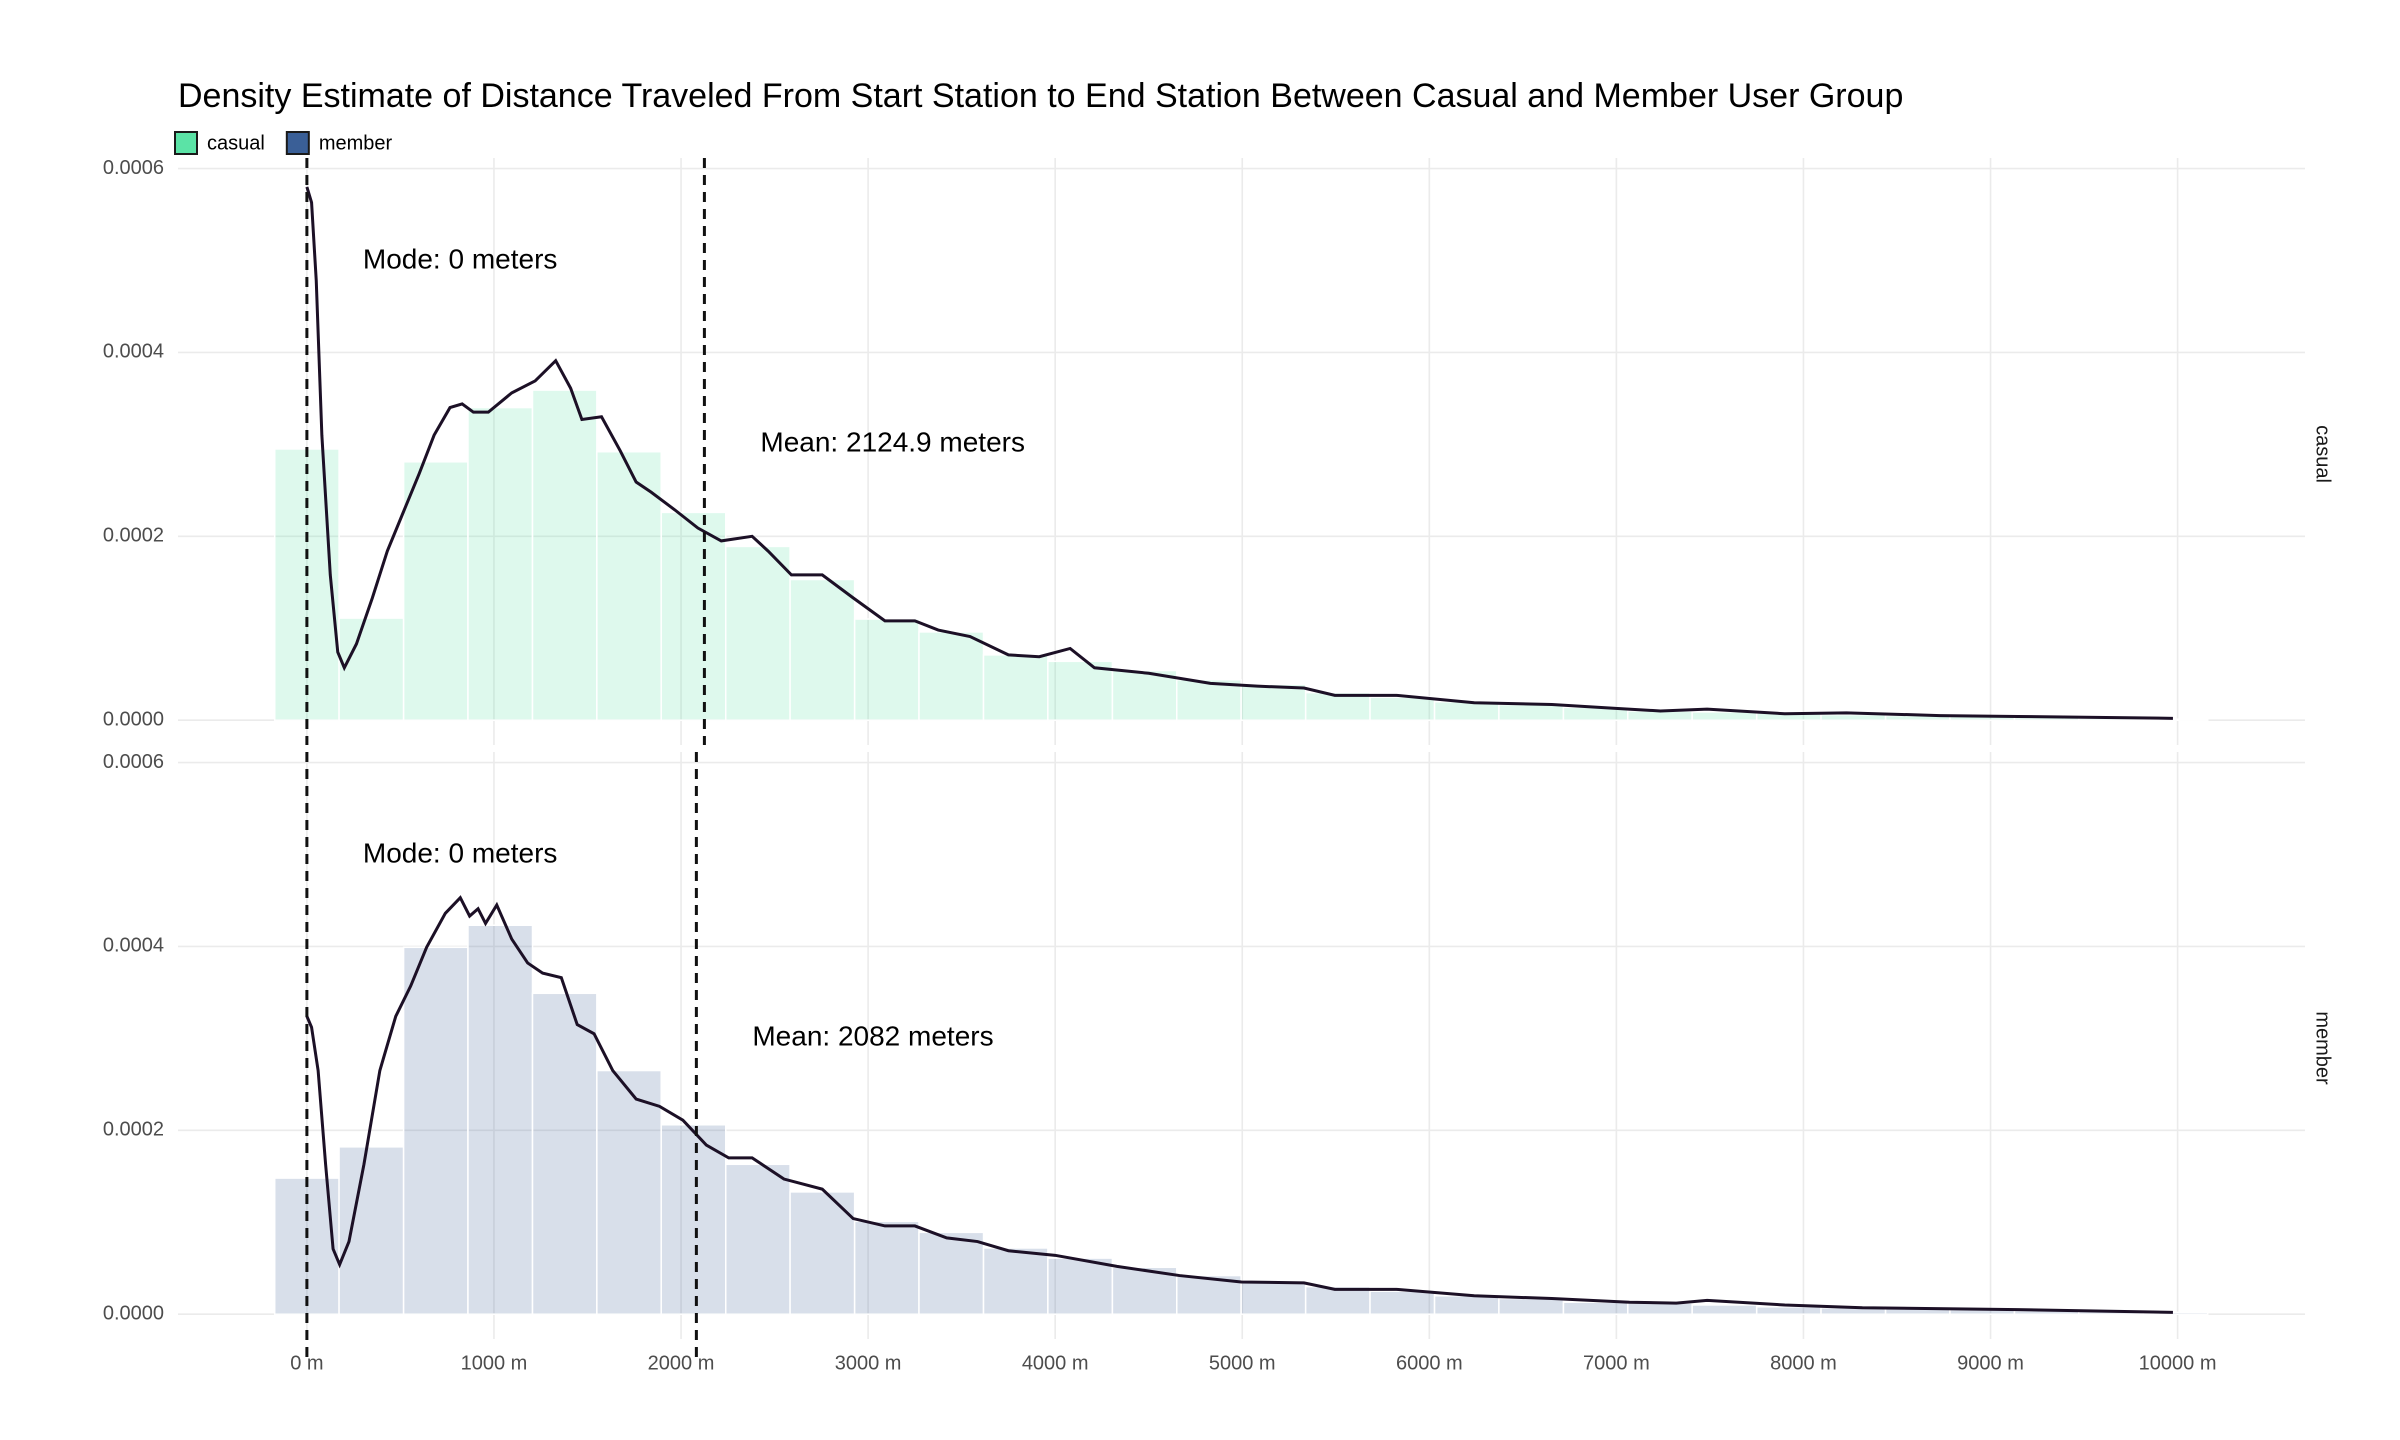 The width and height of the screenshot is (2400, 1440). I want to click on x-tick-label: 5000 m, so click(1242, 1363).